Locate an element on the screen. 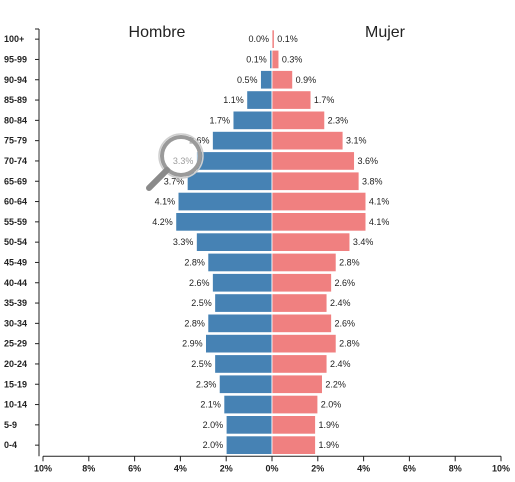  value-label-mujer: 3.8% is located at coordinates (372, 181).